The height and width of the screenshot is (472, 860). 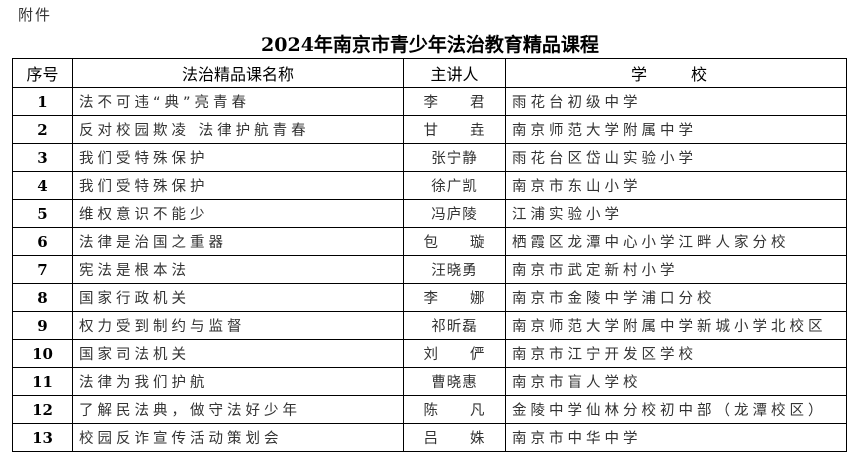 I want to click on lecturer-name: 徐广凯, so click(x=454, y=185).